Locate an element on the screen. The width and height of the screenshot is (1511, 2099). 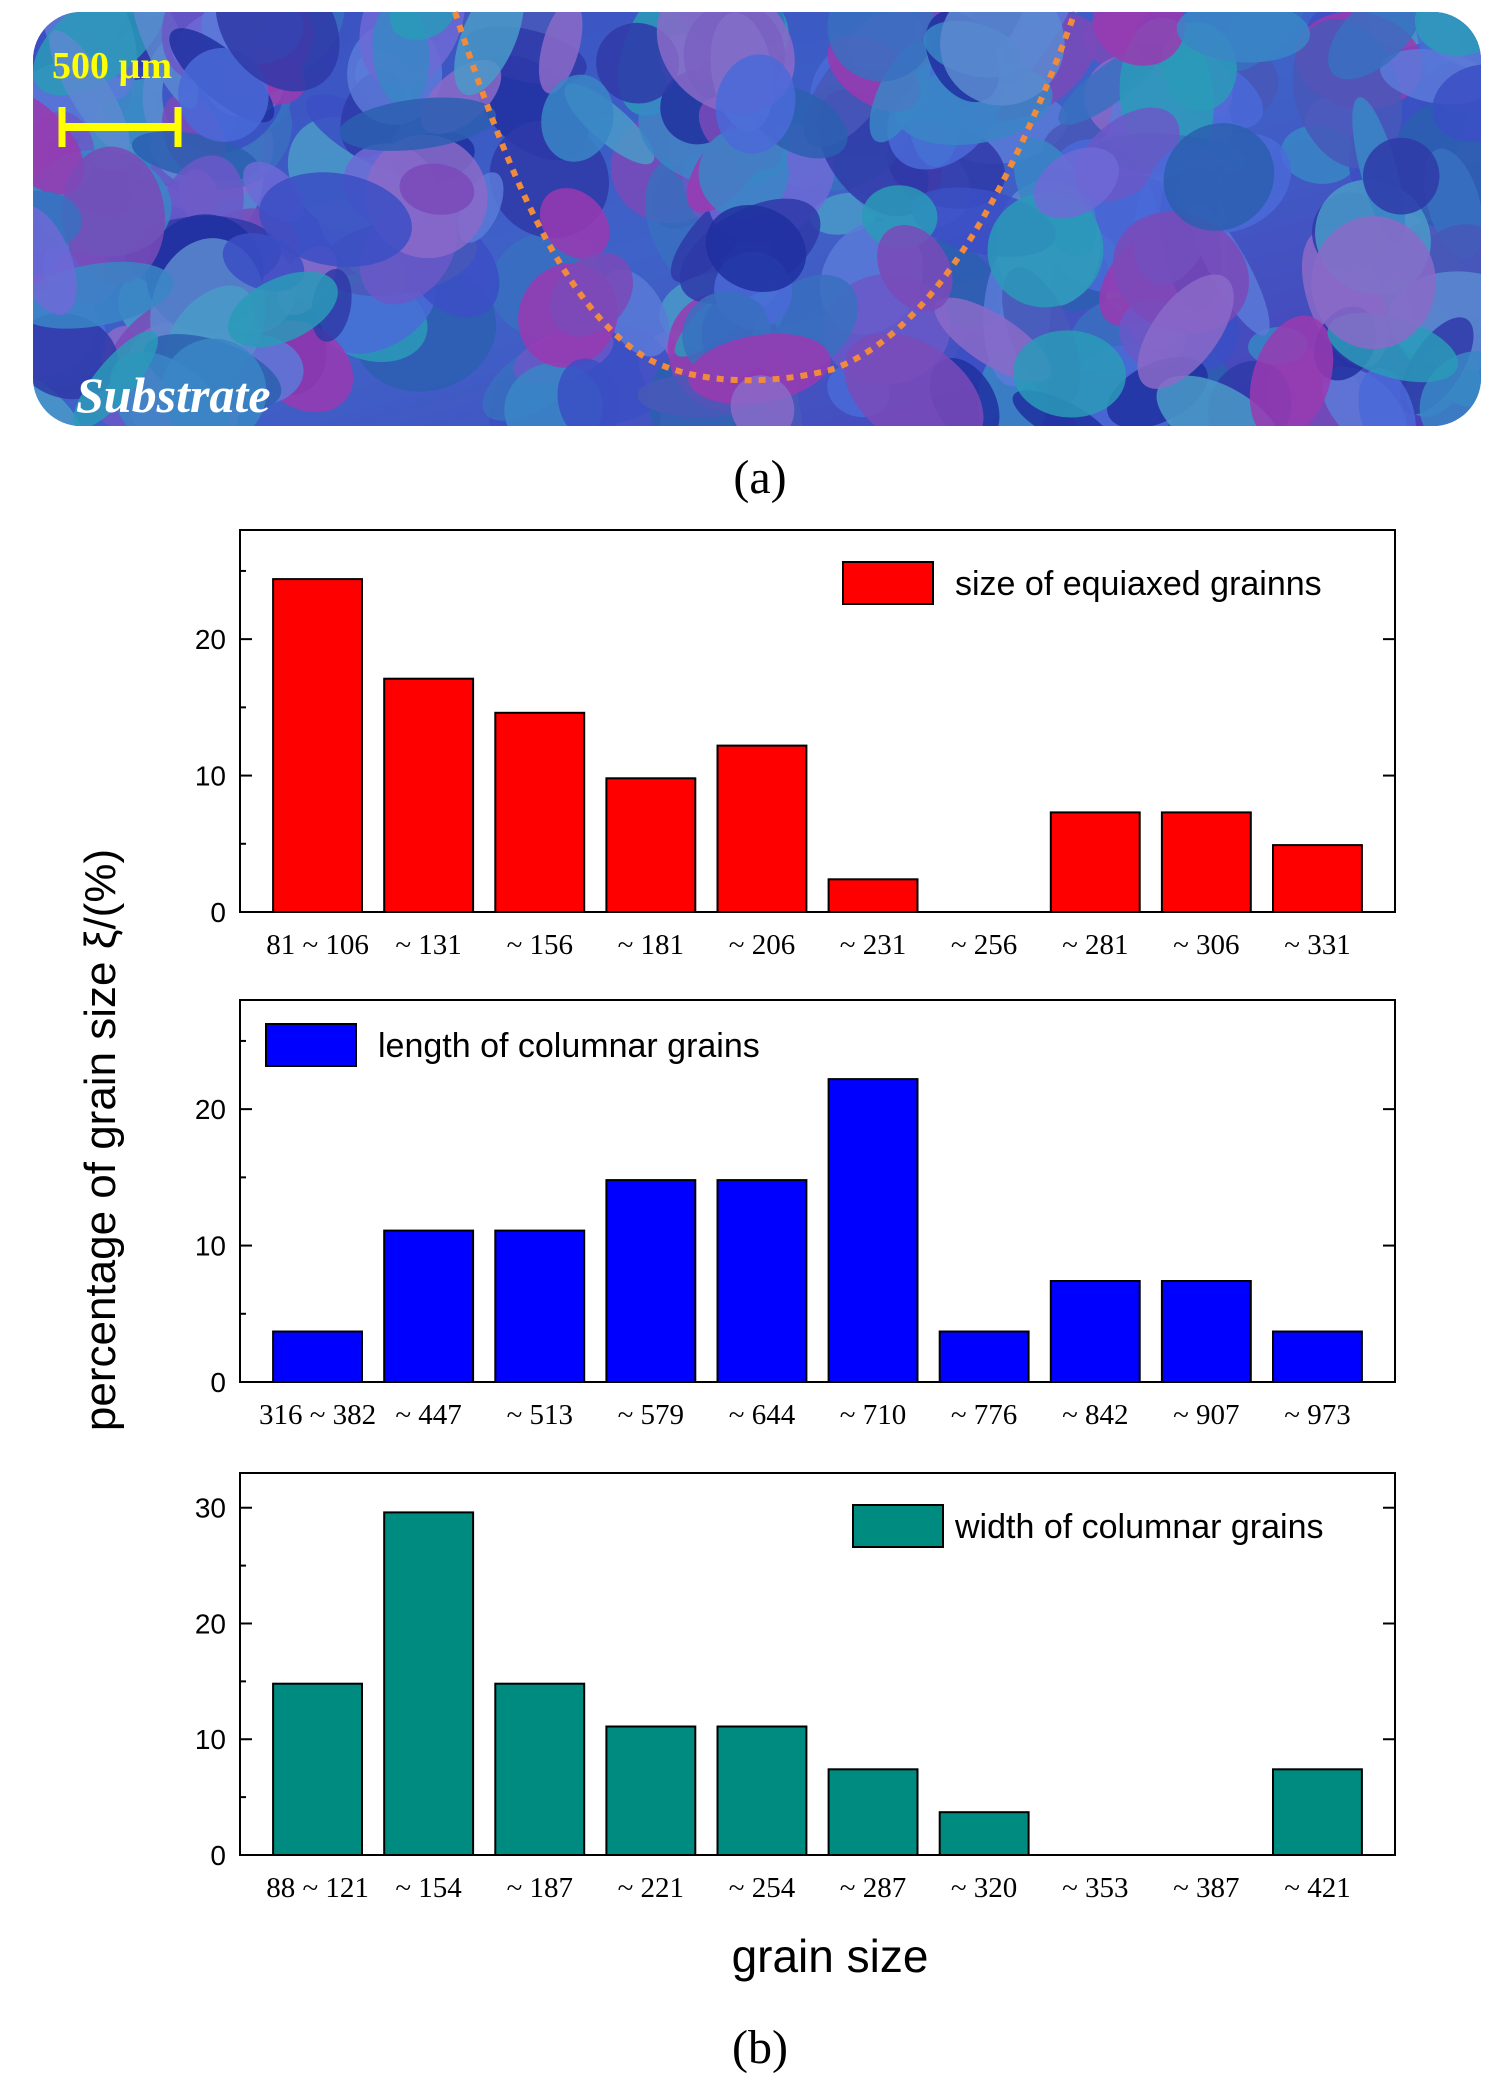
x-axis-label: grain size is located at coordinates (830, 1956).